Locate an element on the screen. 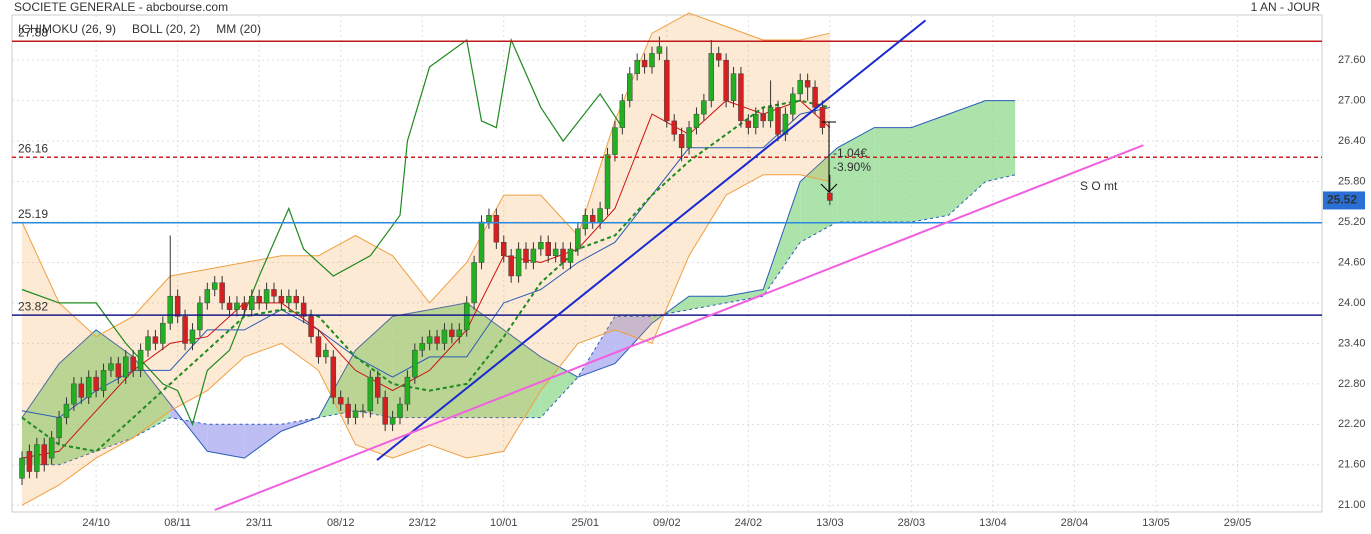  legend-entry: BOLL (20, 2) is located at coordinates (166, 29).